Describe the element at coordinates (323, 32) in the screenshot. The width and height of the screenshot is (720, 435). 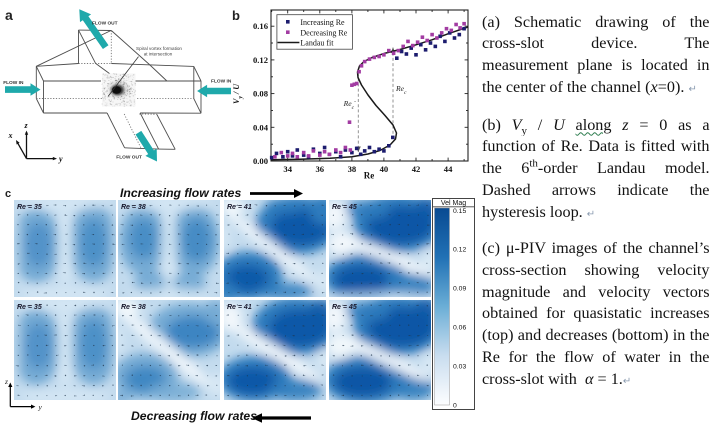
I see `svg-text: Decreasing Re` at that location.